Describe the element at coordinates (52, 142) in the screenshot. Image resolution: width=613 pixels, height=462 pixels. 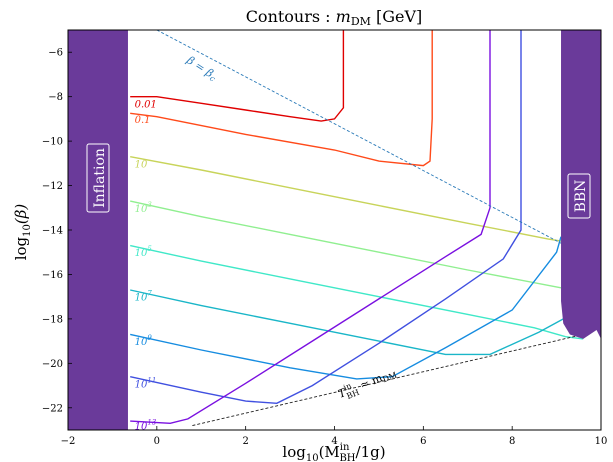
I see `y-tick-label: −10` at that location.